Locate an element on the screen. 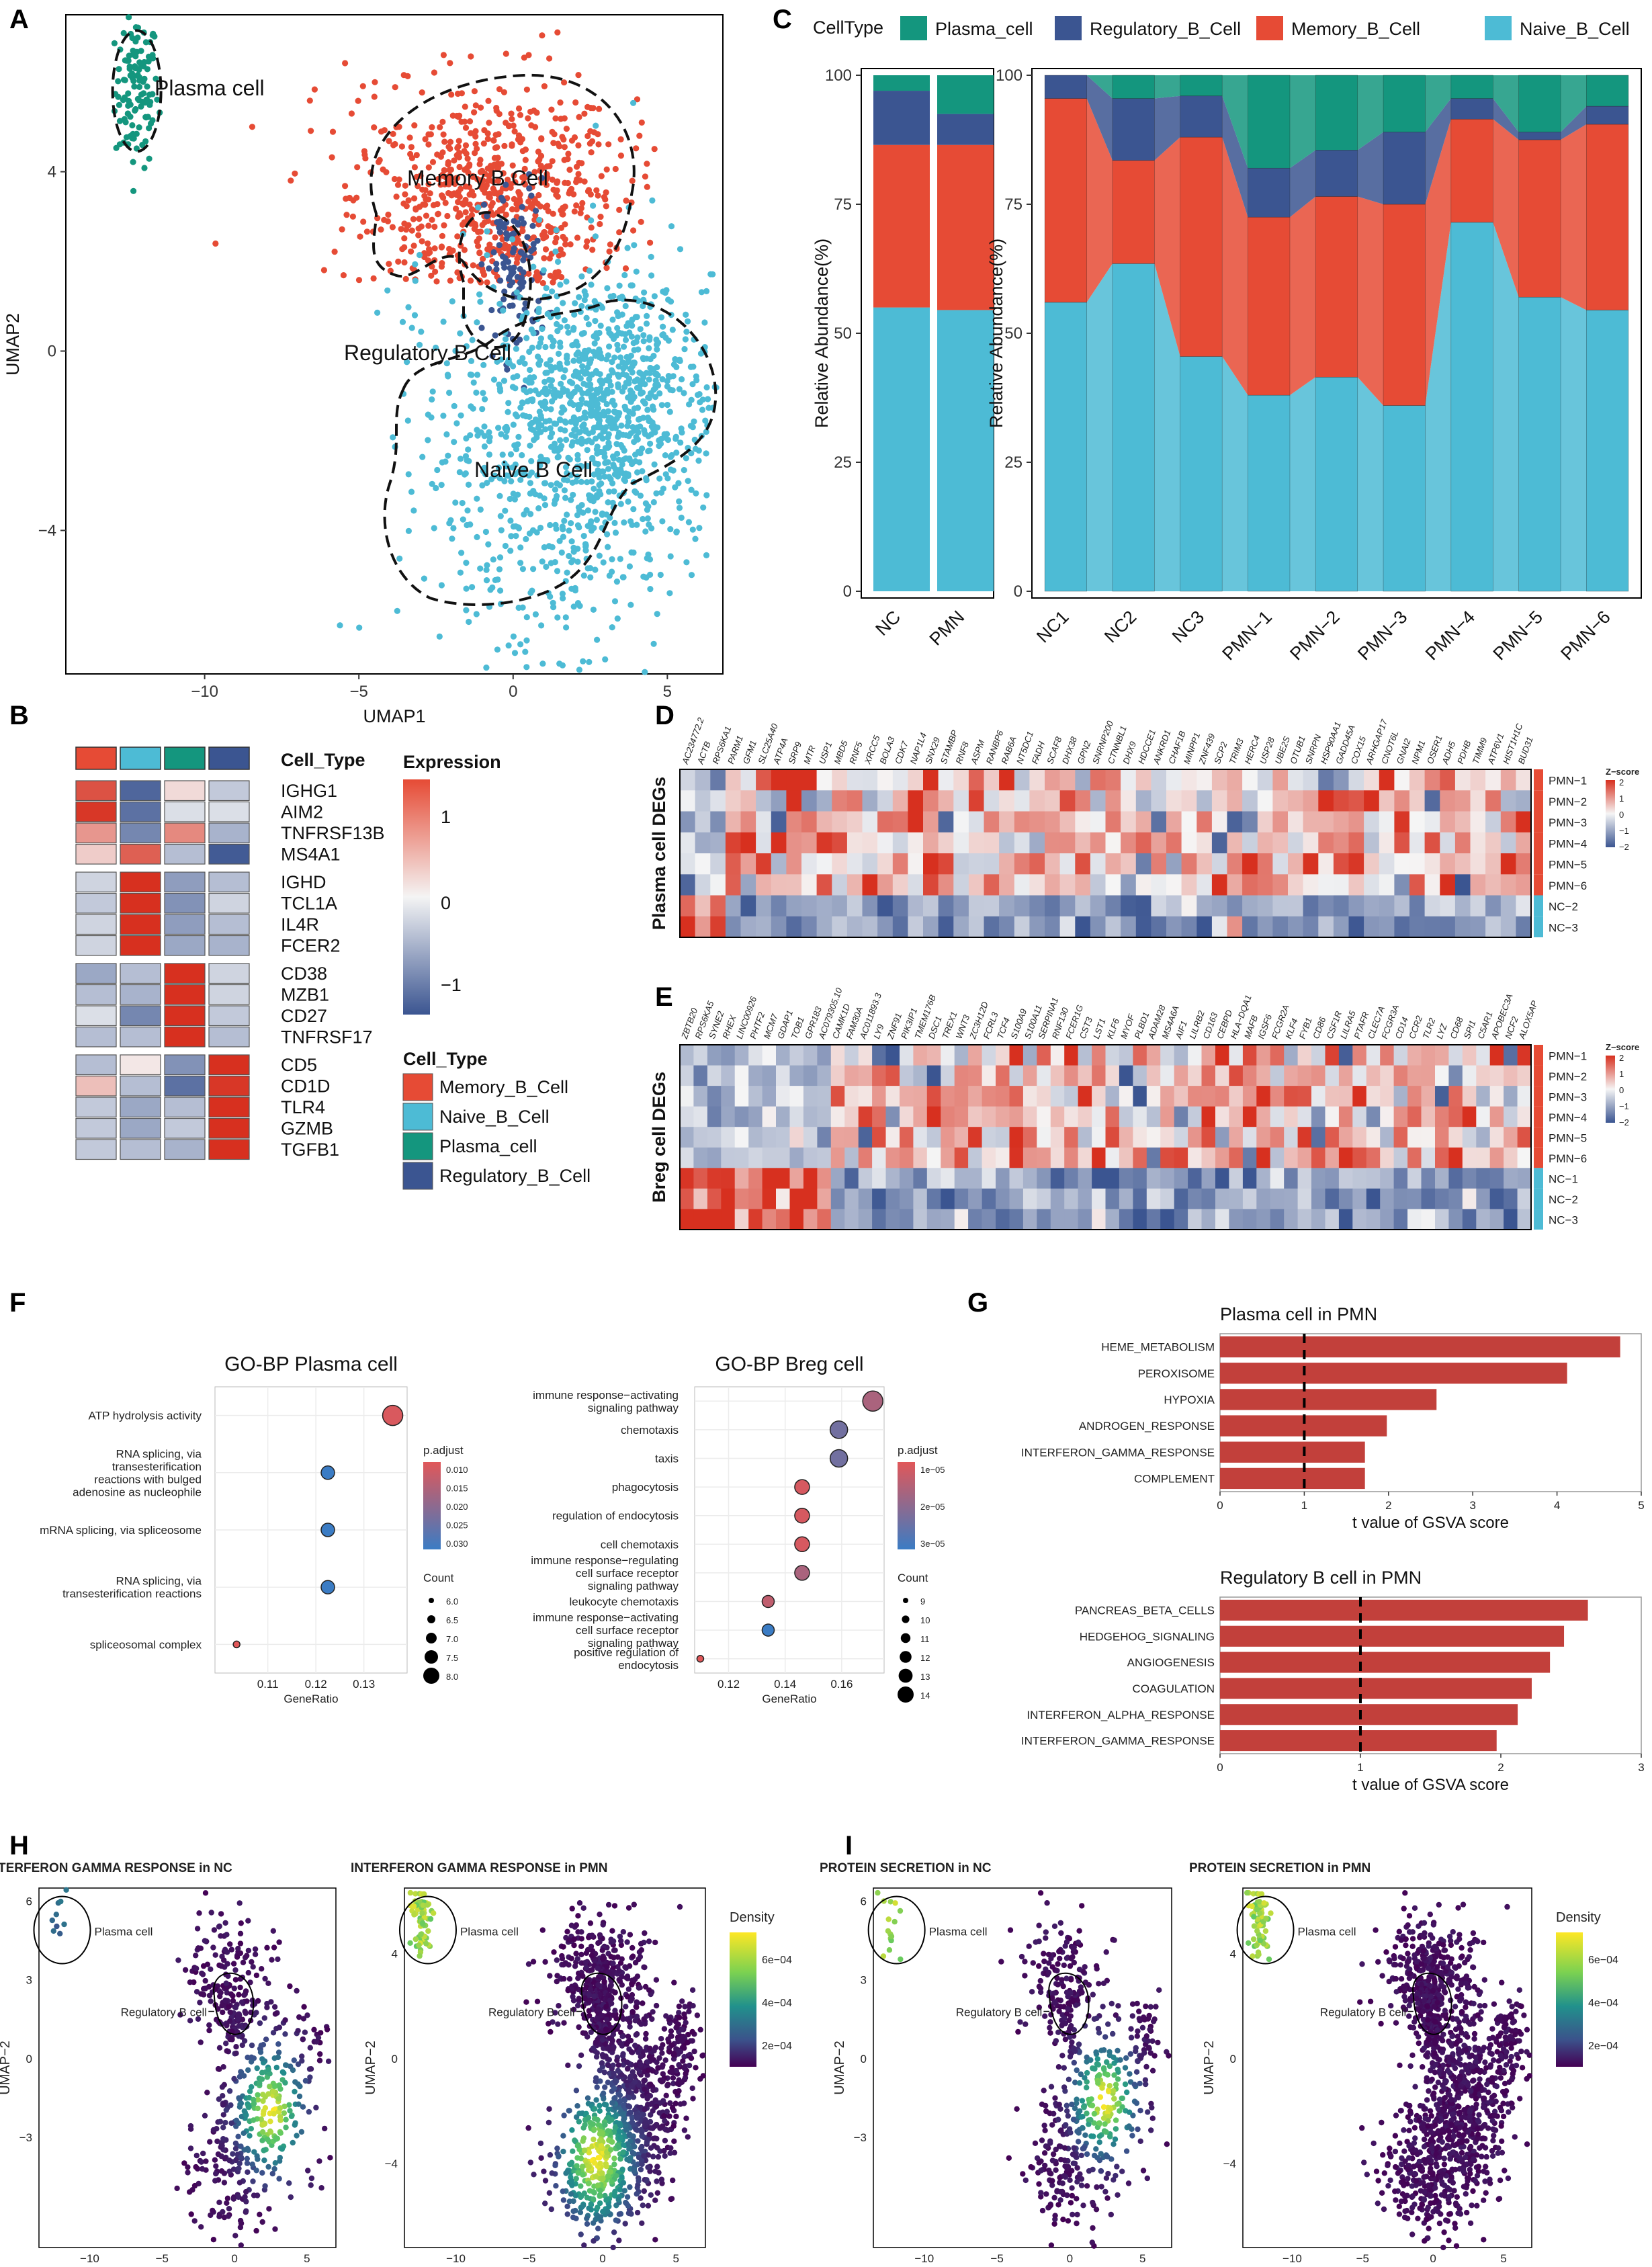  legend-swatch is located at coordinates (913, 28).